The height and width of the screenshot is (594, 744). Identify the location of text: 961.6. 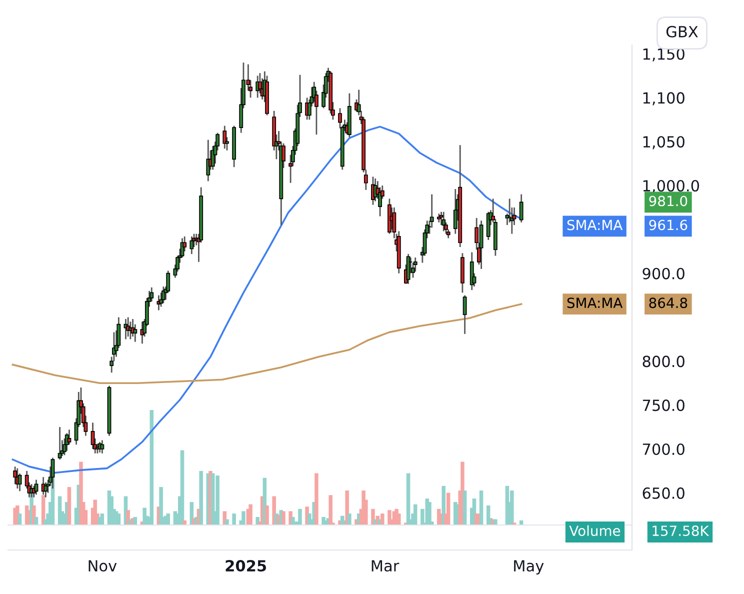
(668, 225).